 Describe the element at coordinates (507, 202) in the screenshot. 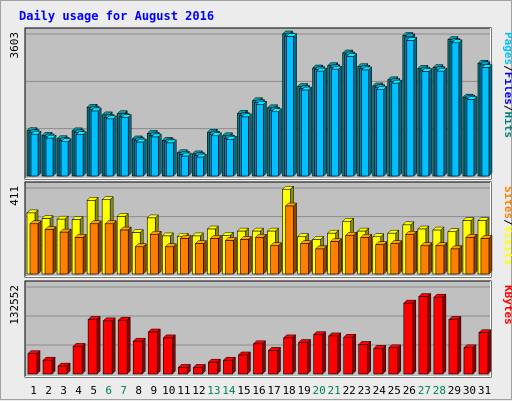

I see `legend-entry: Sites` at that location.